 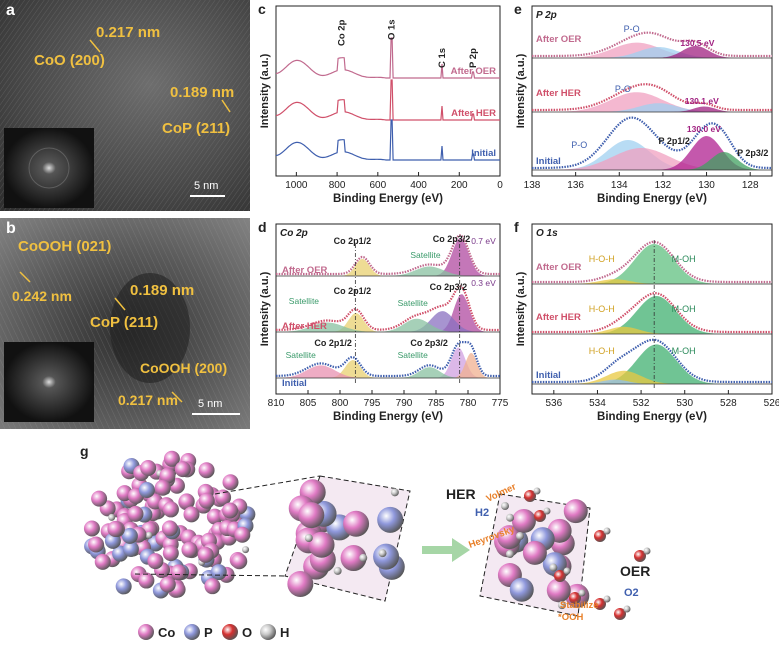 What do you see at coordinates (124, 322) in the screenshot?
I see `tem-b-plane-2: CoP (211)` at bounding box center [124, 322].